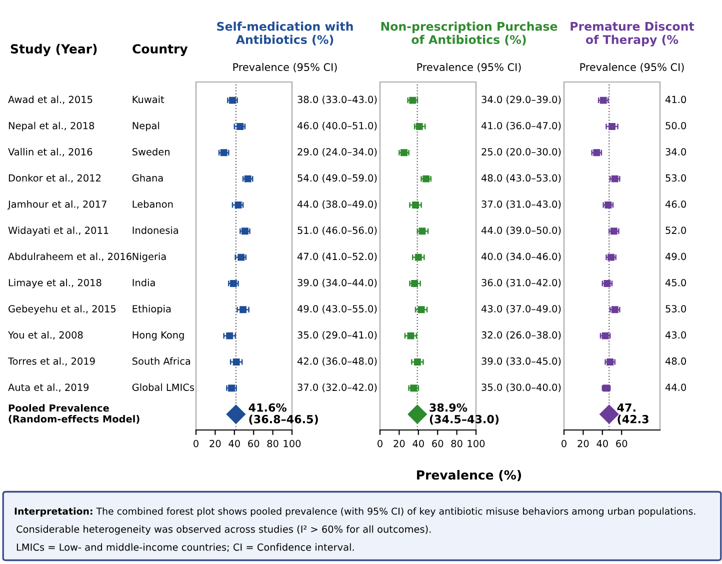  I want to click on text: The combined forest plot shows pooled prevalence (with 95% CI) of key antibiotic misuse behaviors among urban populations., so click(396, 512).